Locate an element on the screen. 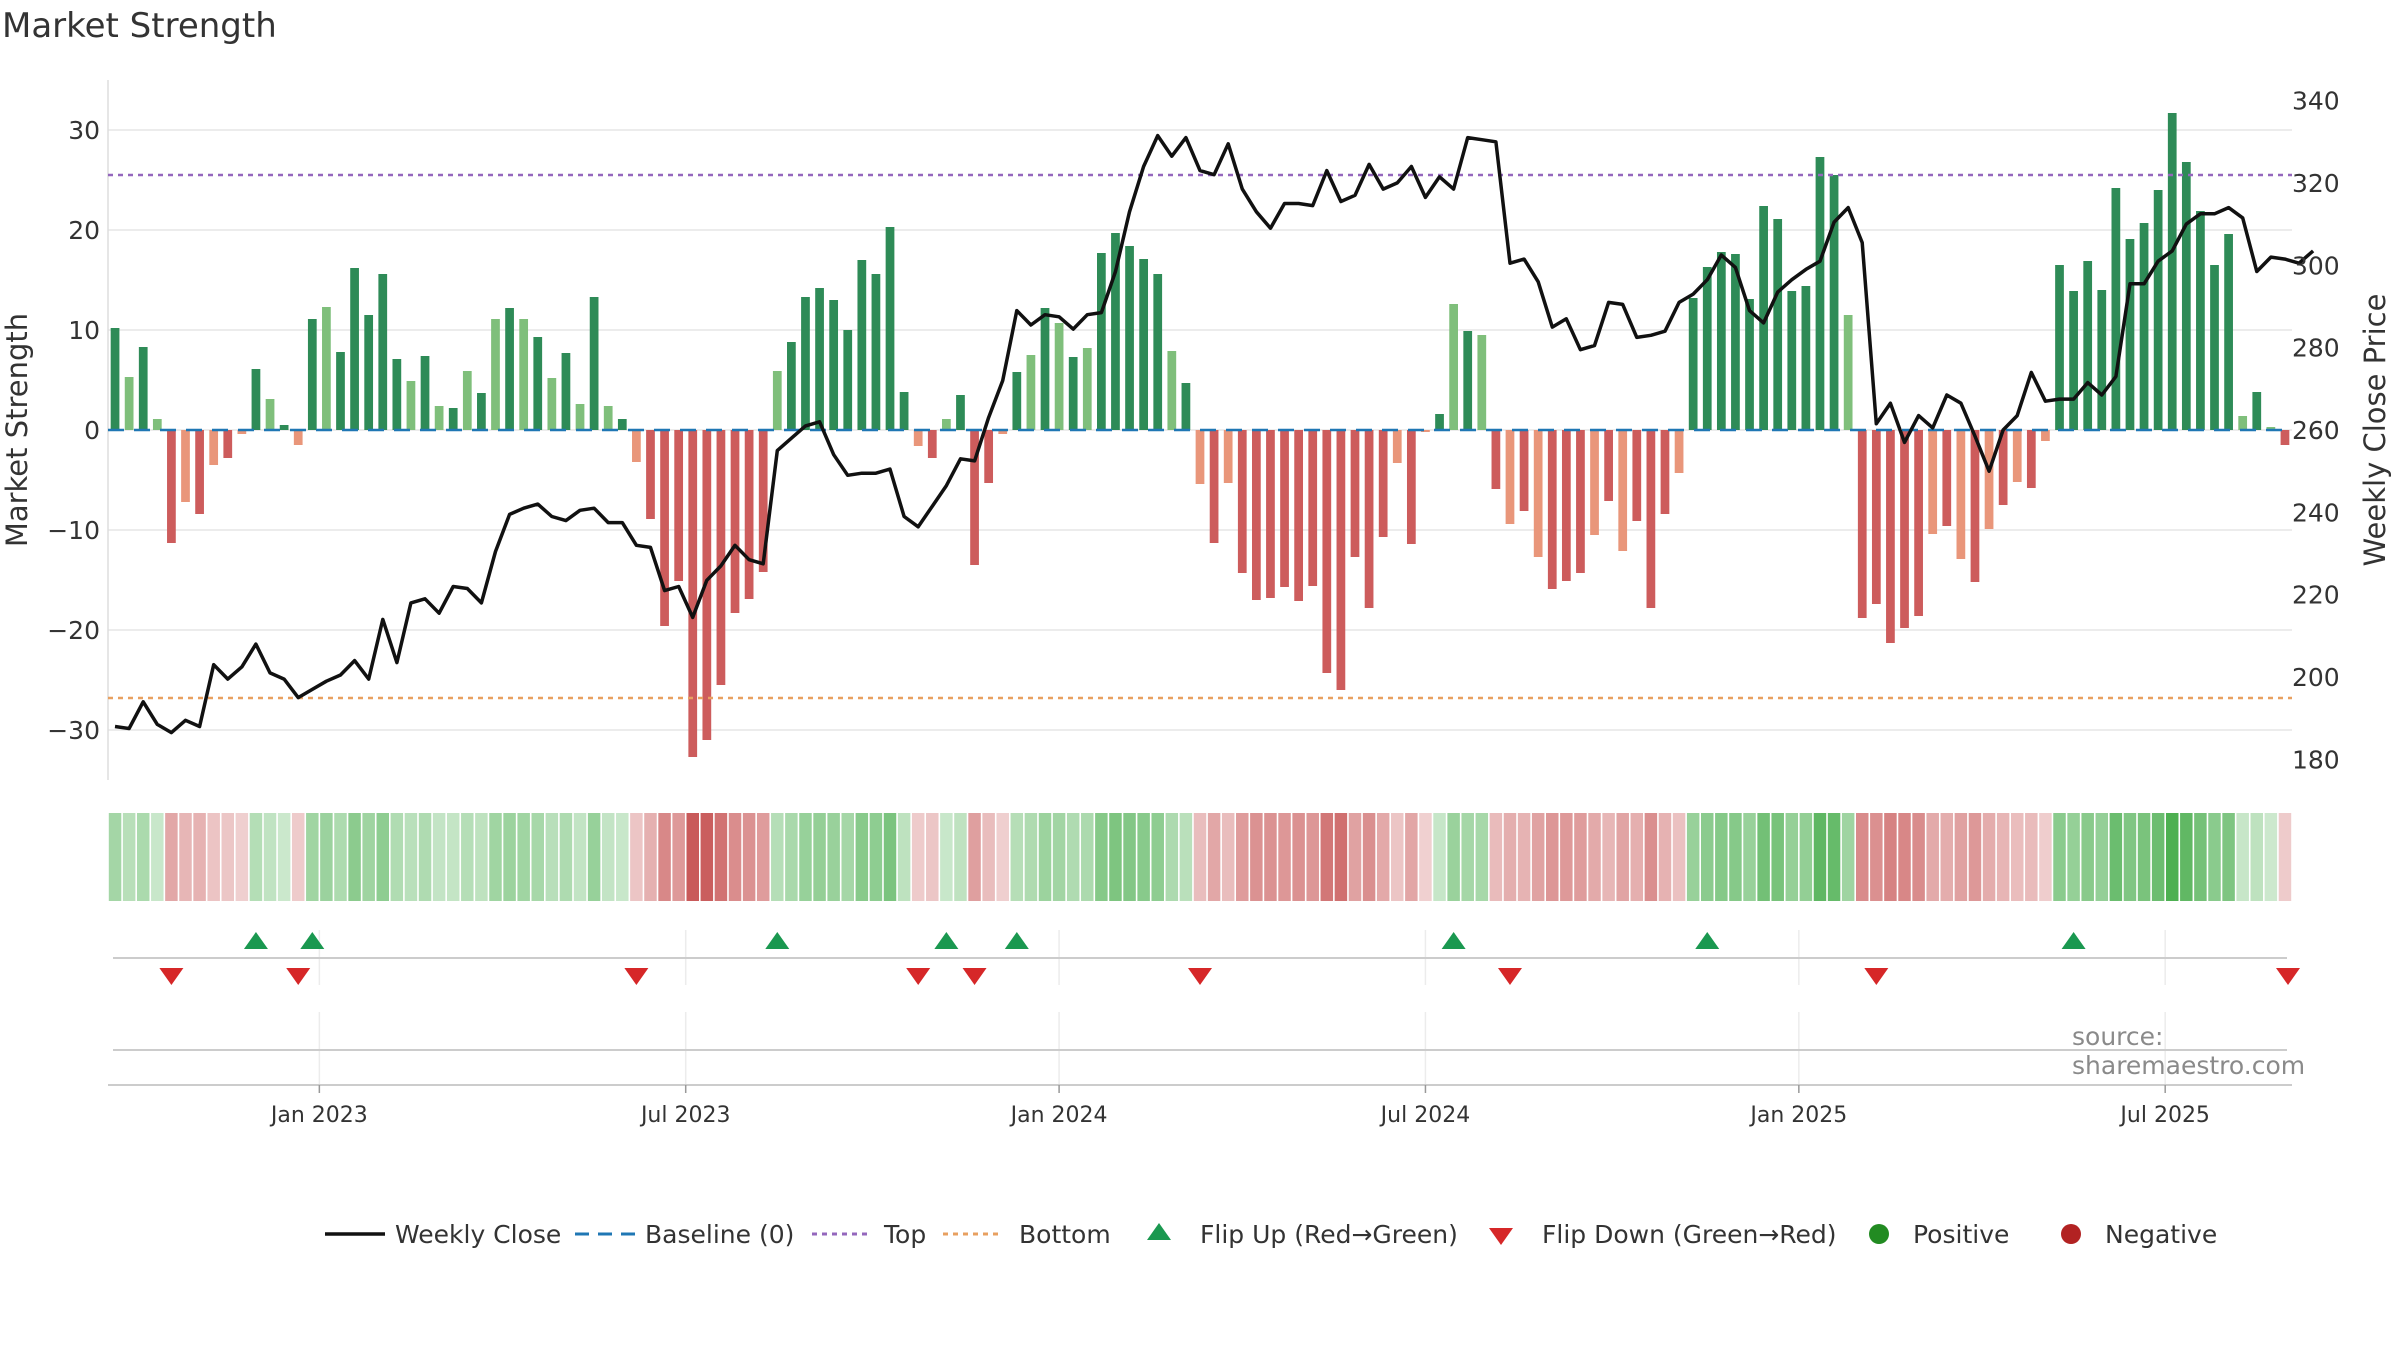 The width and height of the screenshot is (2400, 1350). x-tick-label: Jul 2023 is located at coordinates (685, 1115).